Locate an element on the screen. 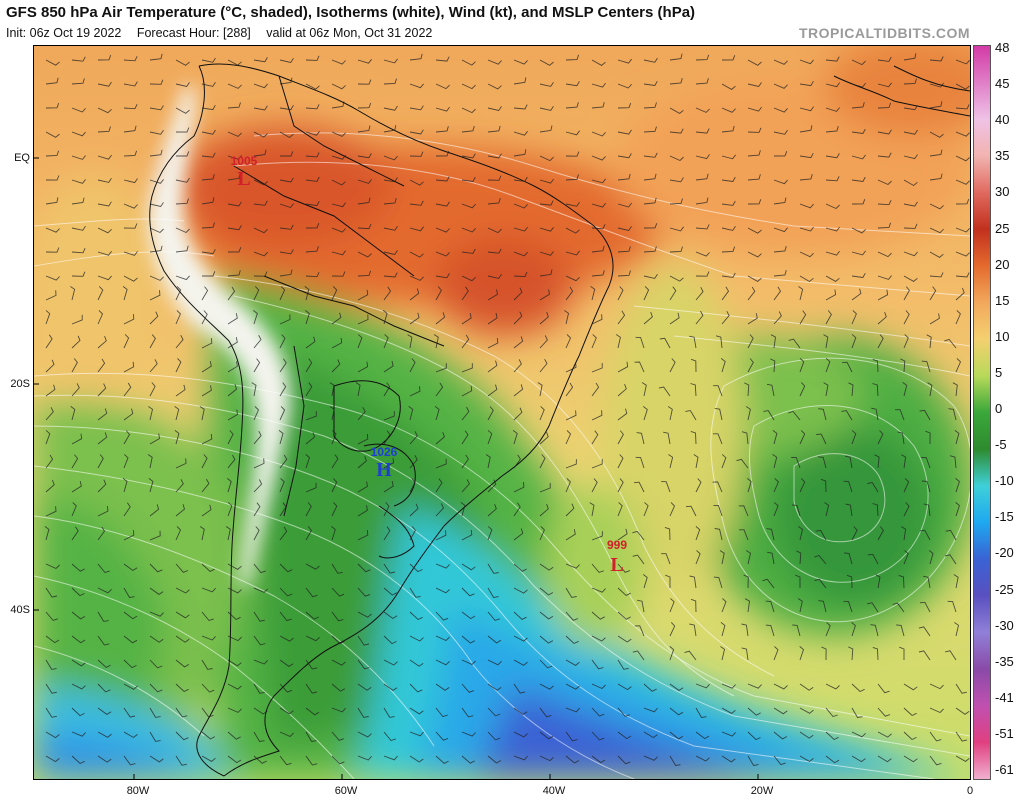 Image resolution: width=1024 pixels, height=800 pixels. colorbar-label: 20 is located at coordinates (1002, 264).